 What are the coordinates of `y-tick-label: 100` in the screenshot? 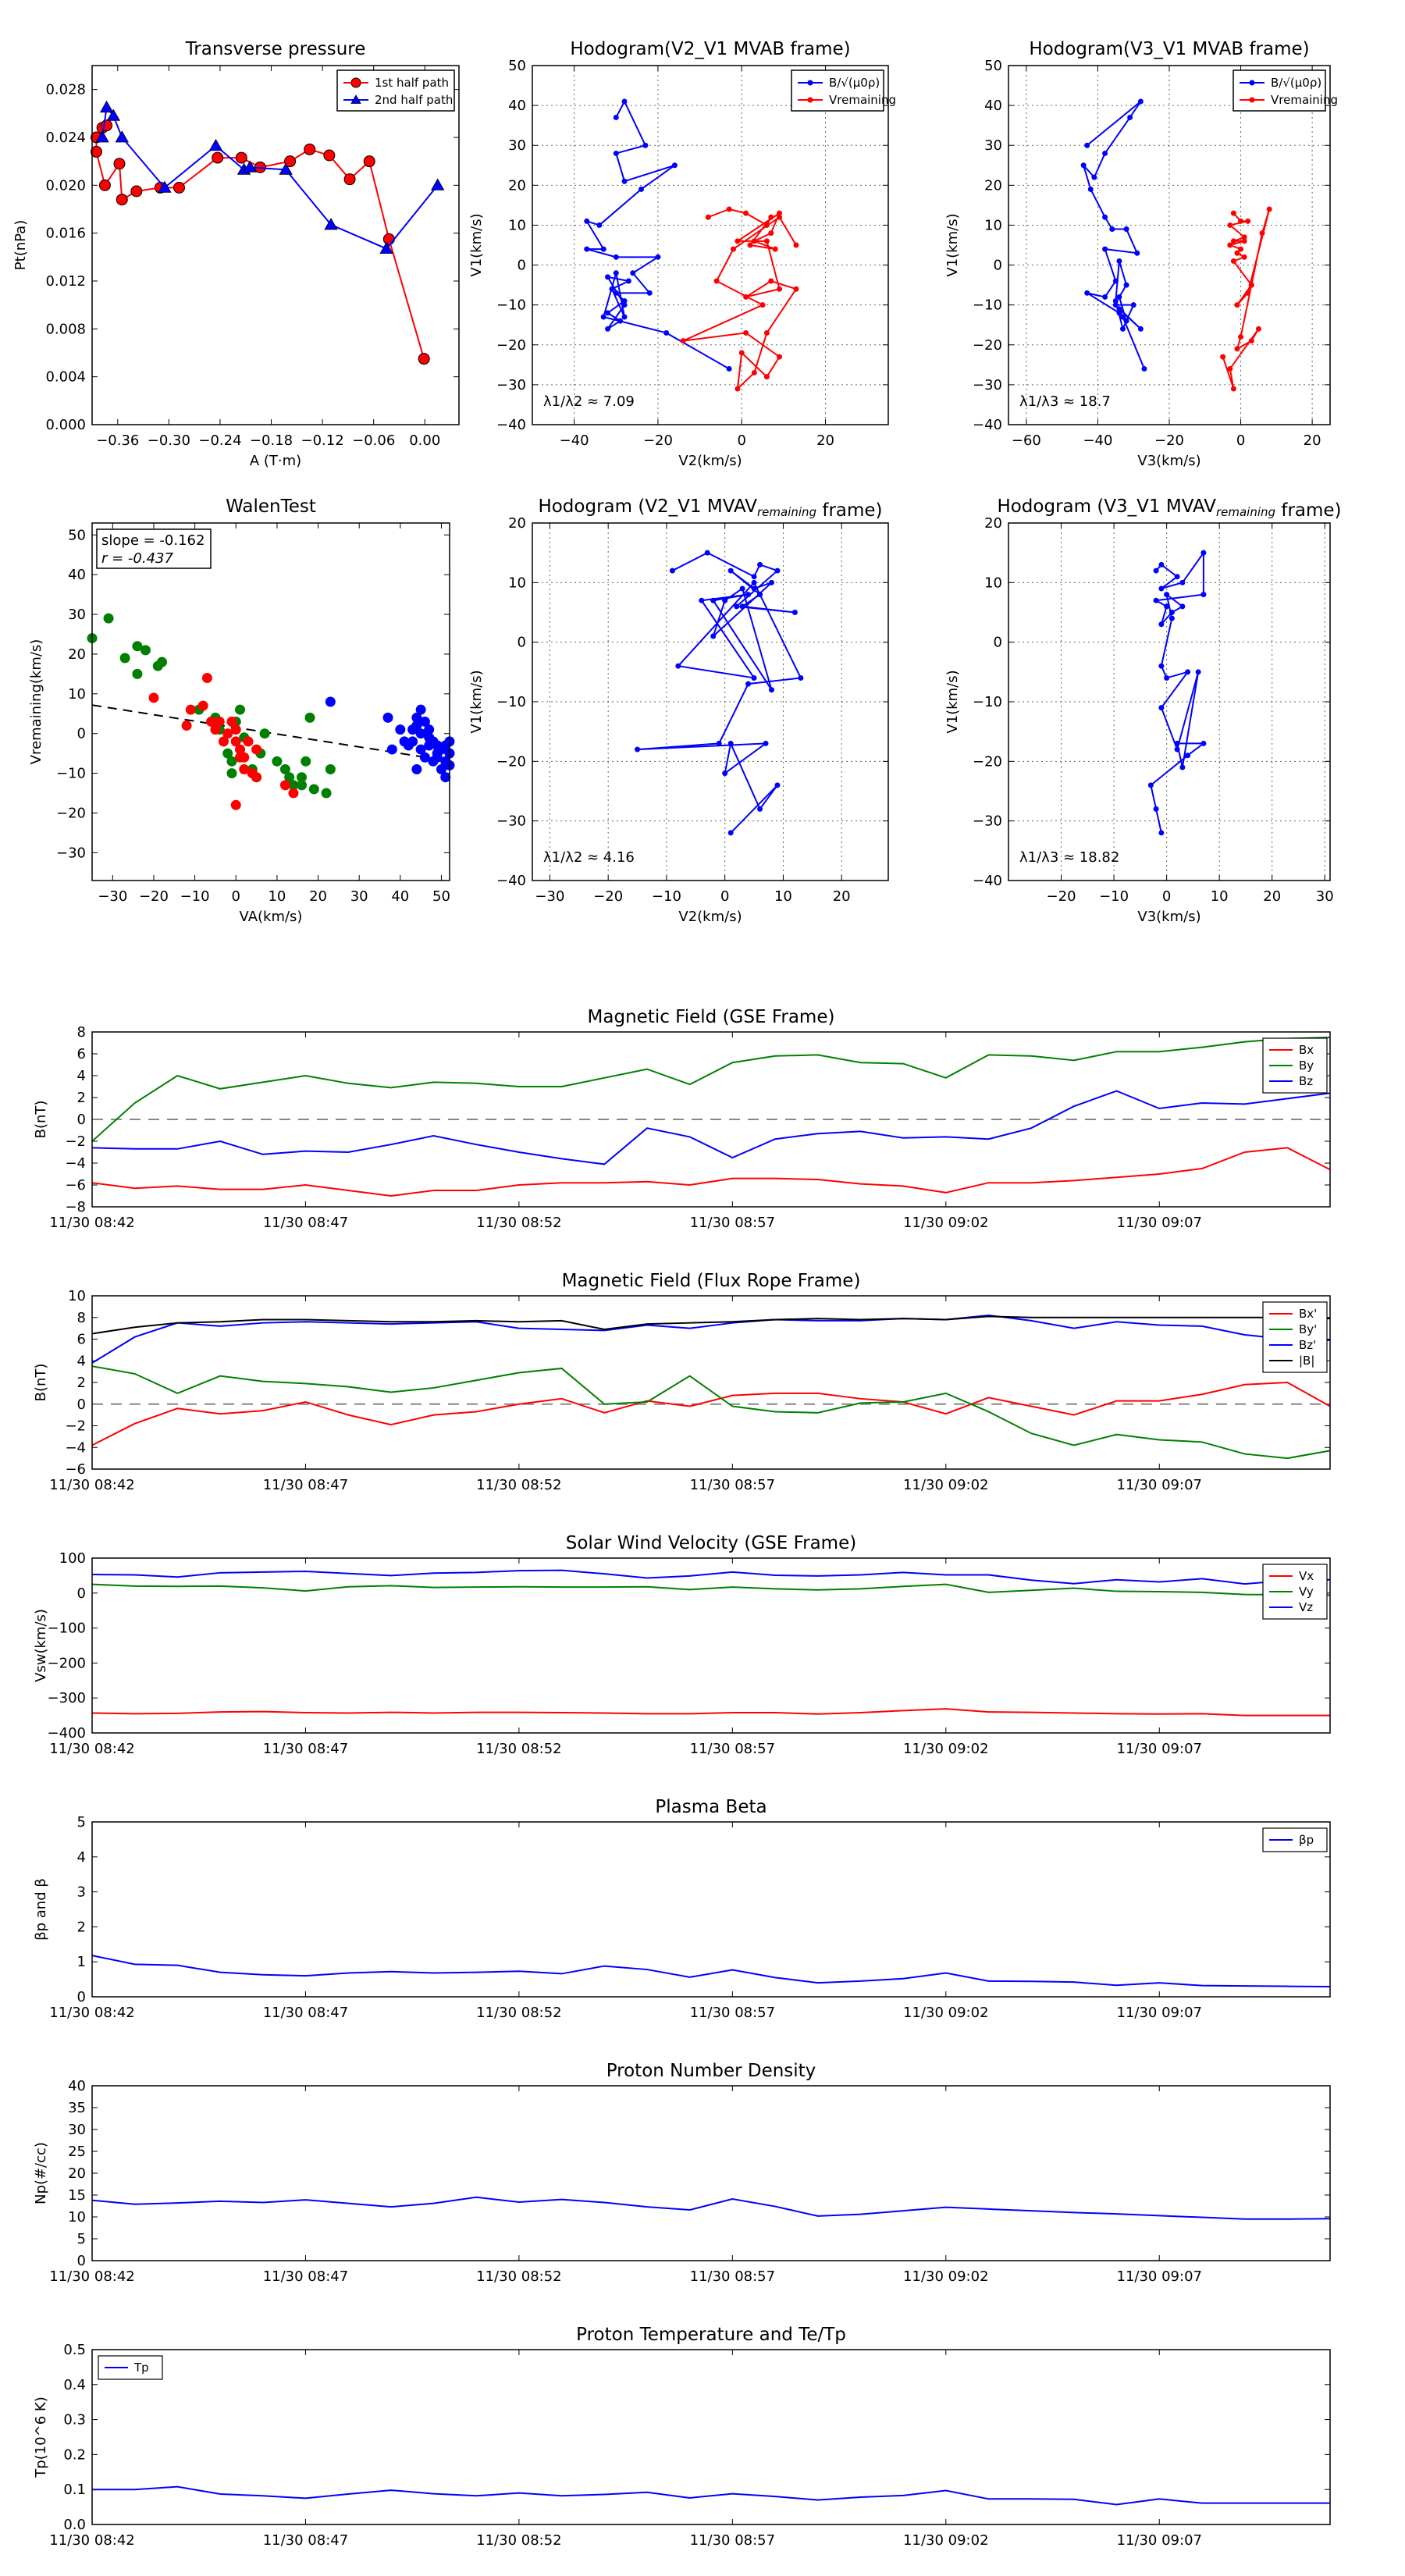 It's located at (72, 1558).